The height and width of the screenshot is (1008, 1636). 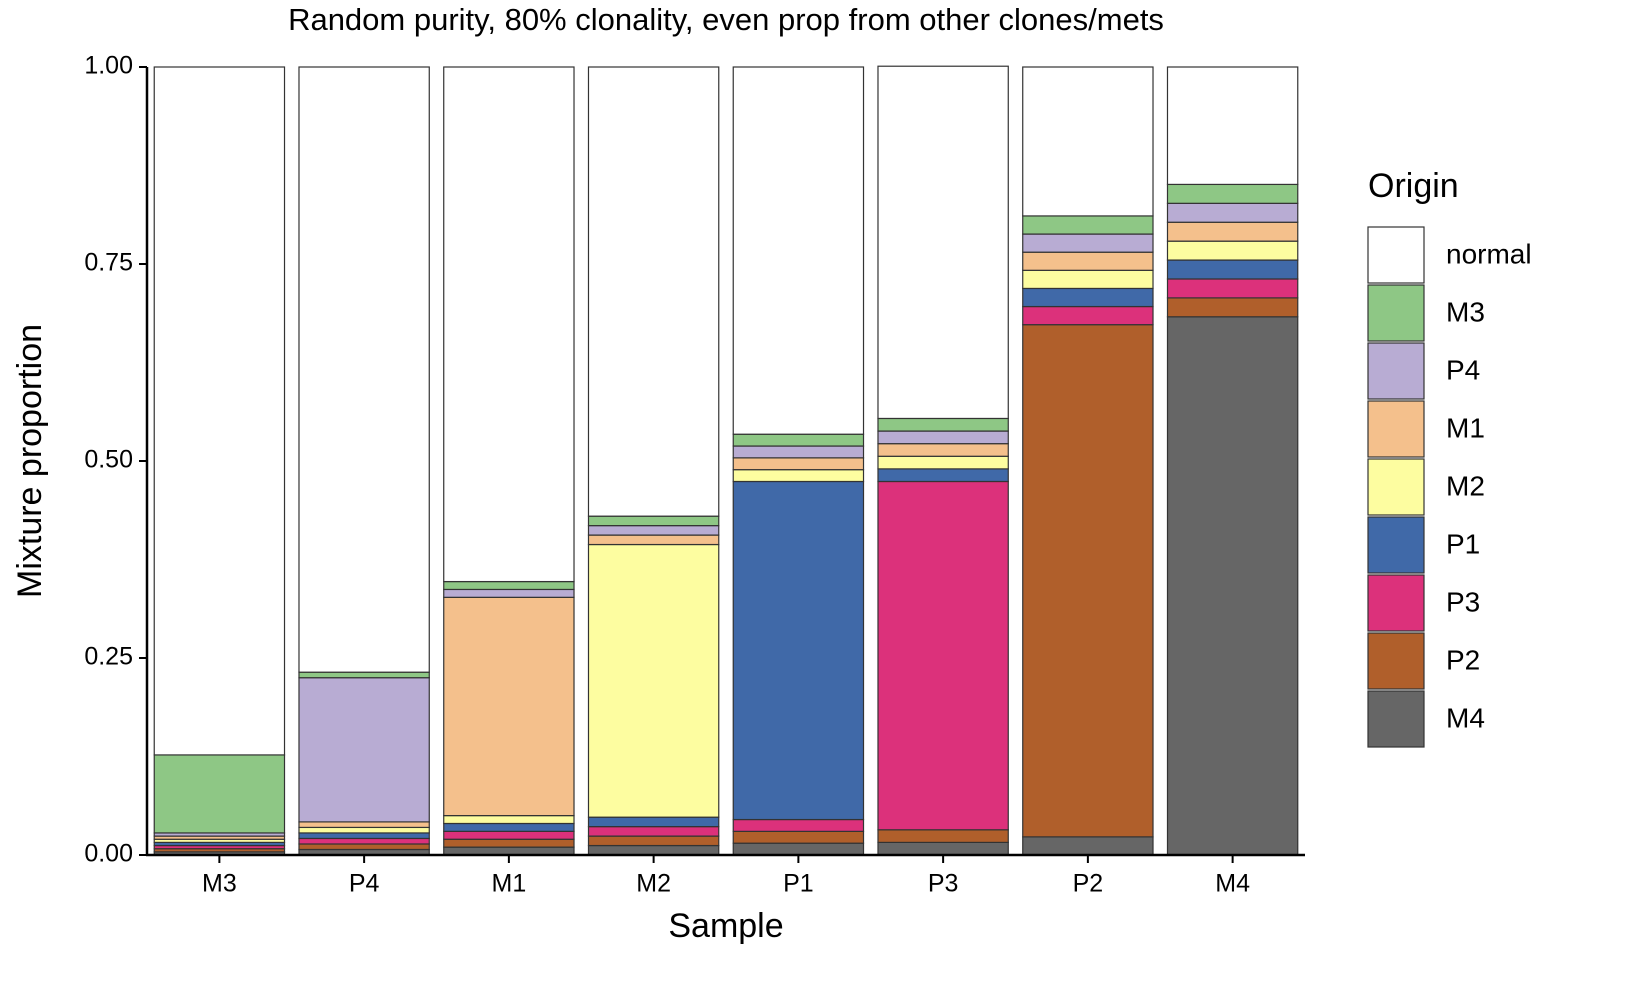 What do you see at coordinates (798, 884) in the screenshot?
I see `x-tick-label: P1` at bounding box center [798, 884].